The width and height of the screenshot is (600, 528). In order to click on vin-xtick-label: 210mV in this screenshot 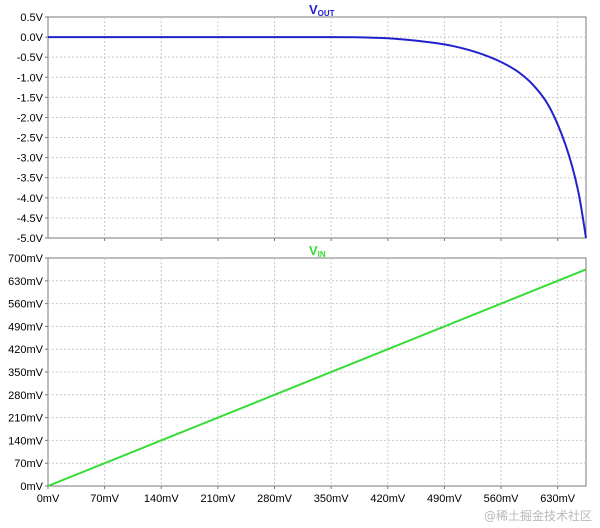, I will do `click(218, 499)`.